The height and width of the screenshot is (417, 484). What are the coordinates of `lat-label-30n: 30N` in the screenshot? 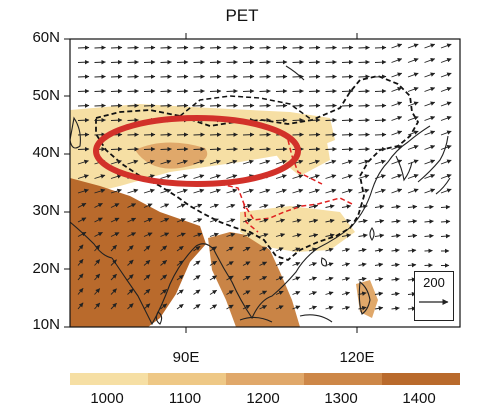 It's located at (46, 210).